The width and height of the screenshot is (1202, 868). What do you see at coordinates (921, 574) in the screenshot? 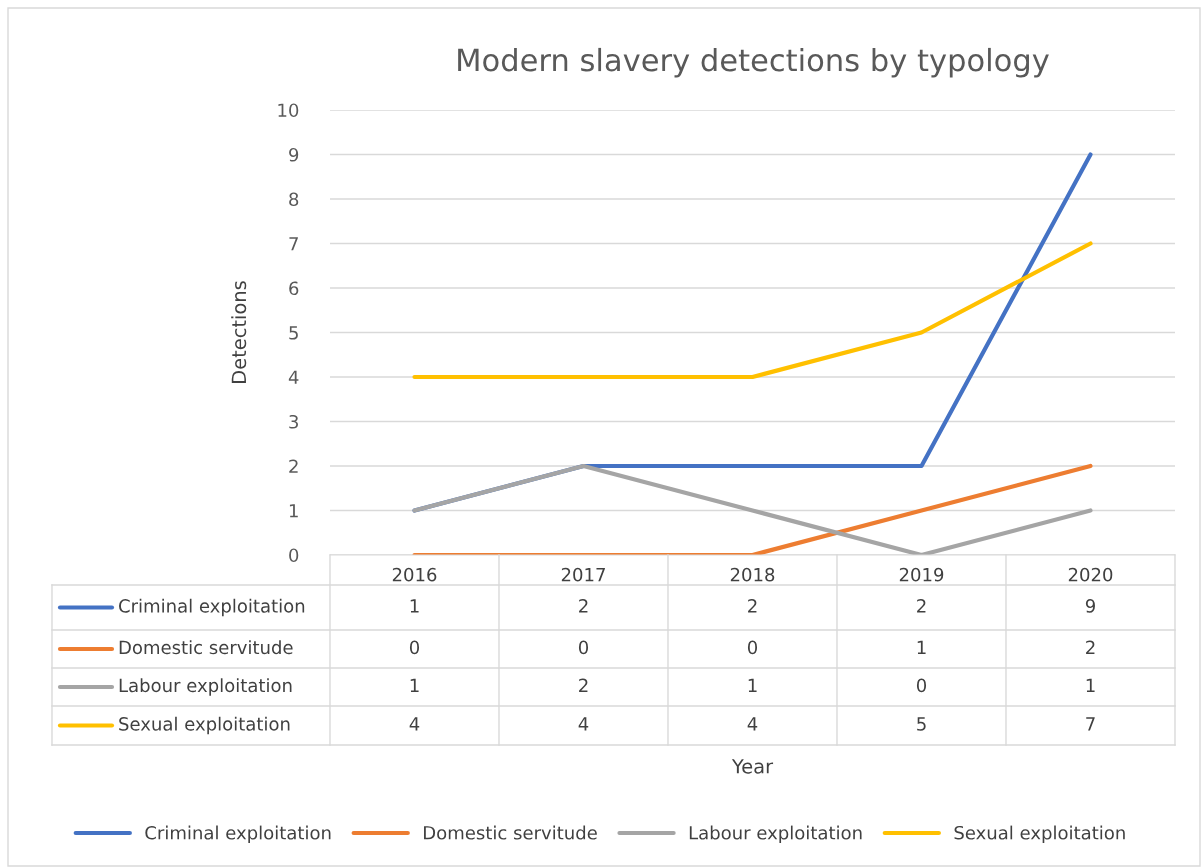
I see `x-tick-label: 2019` at bounding box center [921, 574].